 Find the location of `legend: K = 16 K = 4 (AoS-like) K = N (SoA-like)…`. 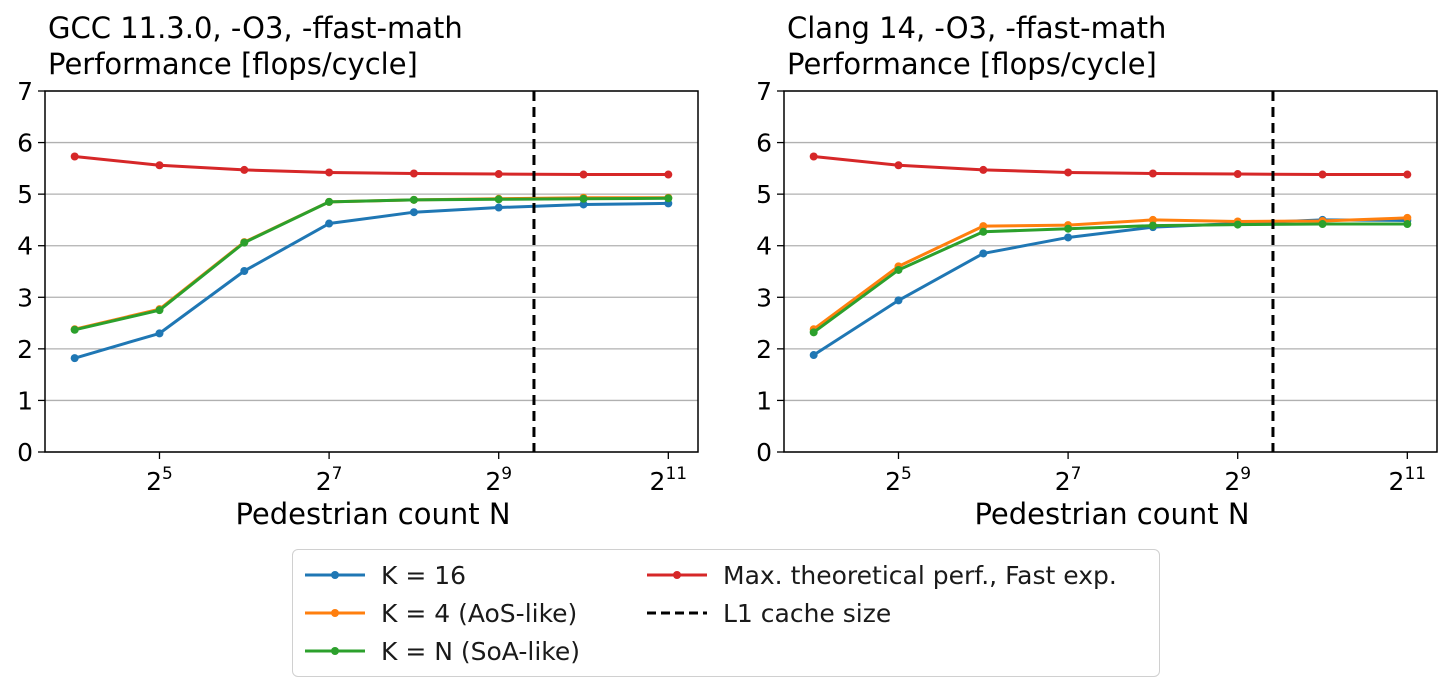

legend: K = 16 K = 4 (AoS-like) K = N (SoA-like)… is located at coordinates (726, 613).